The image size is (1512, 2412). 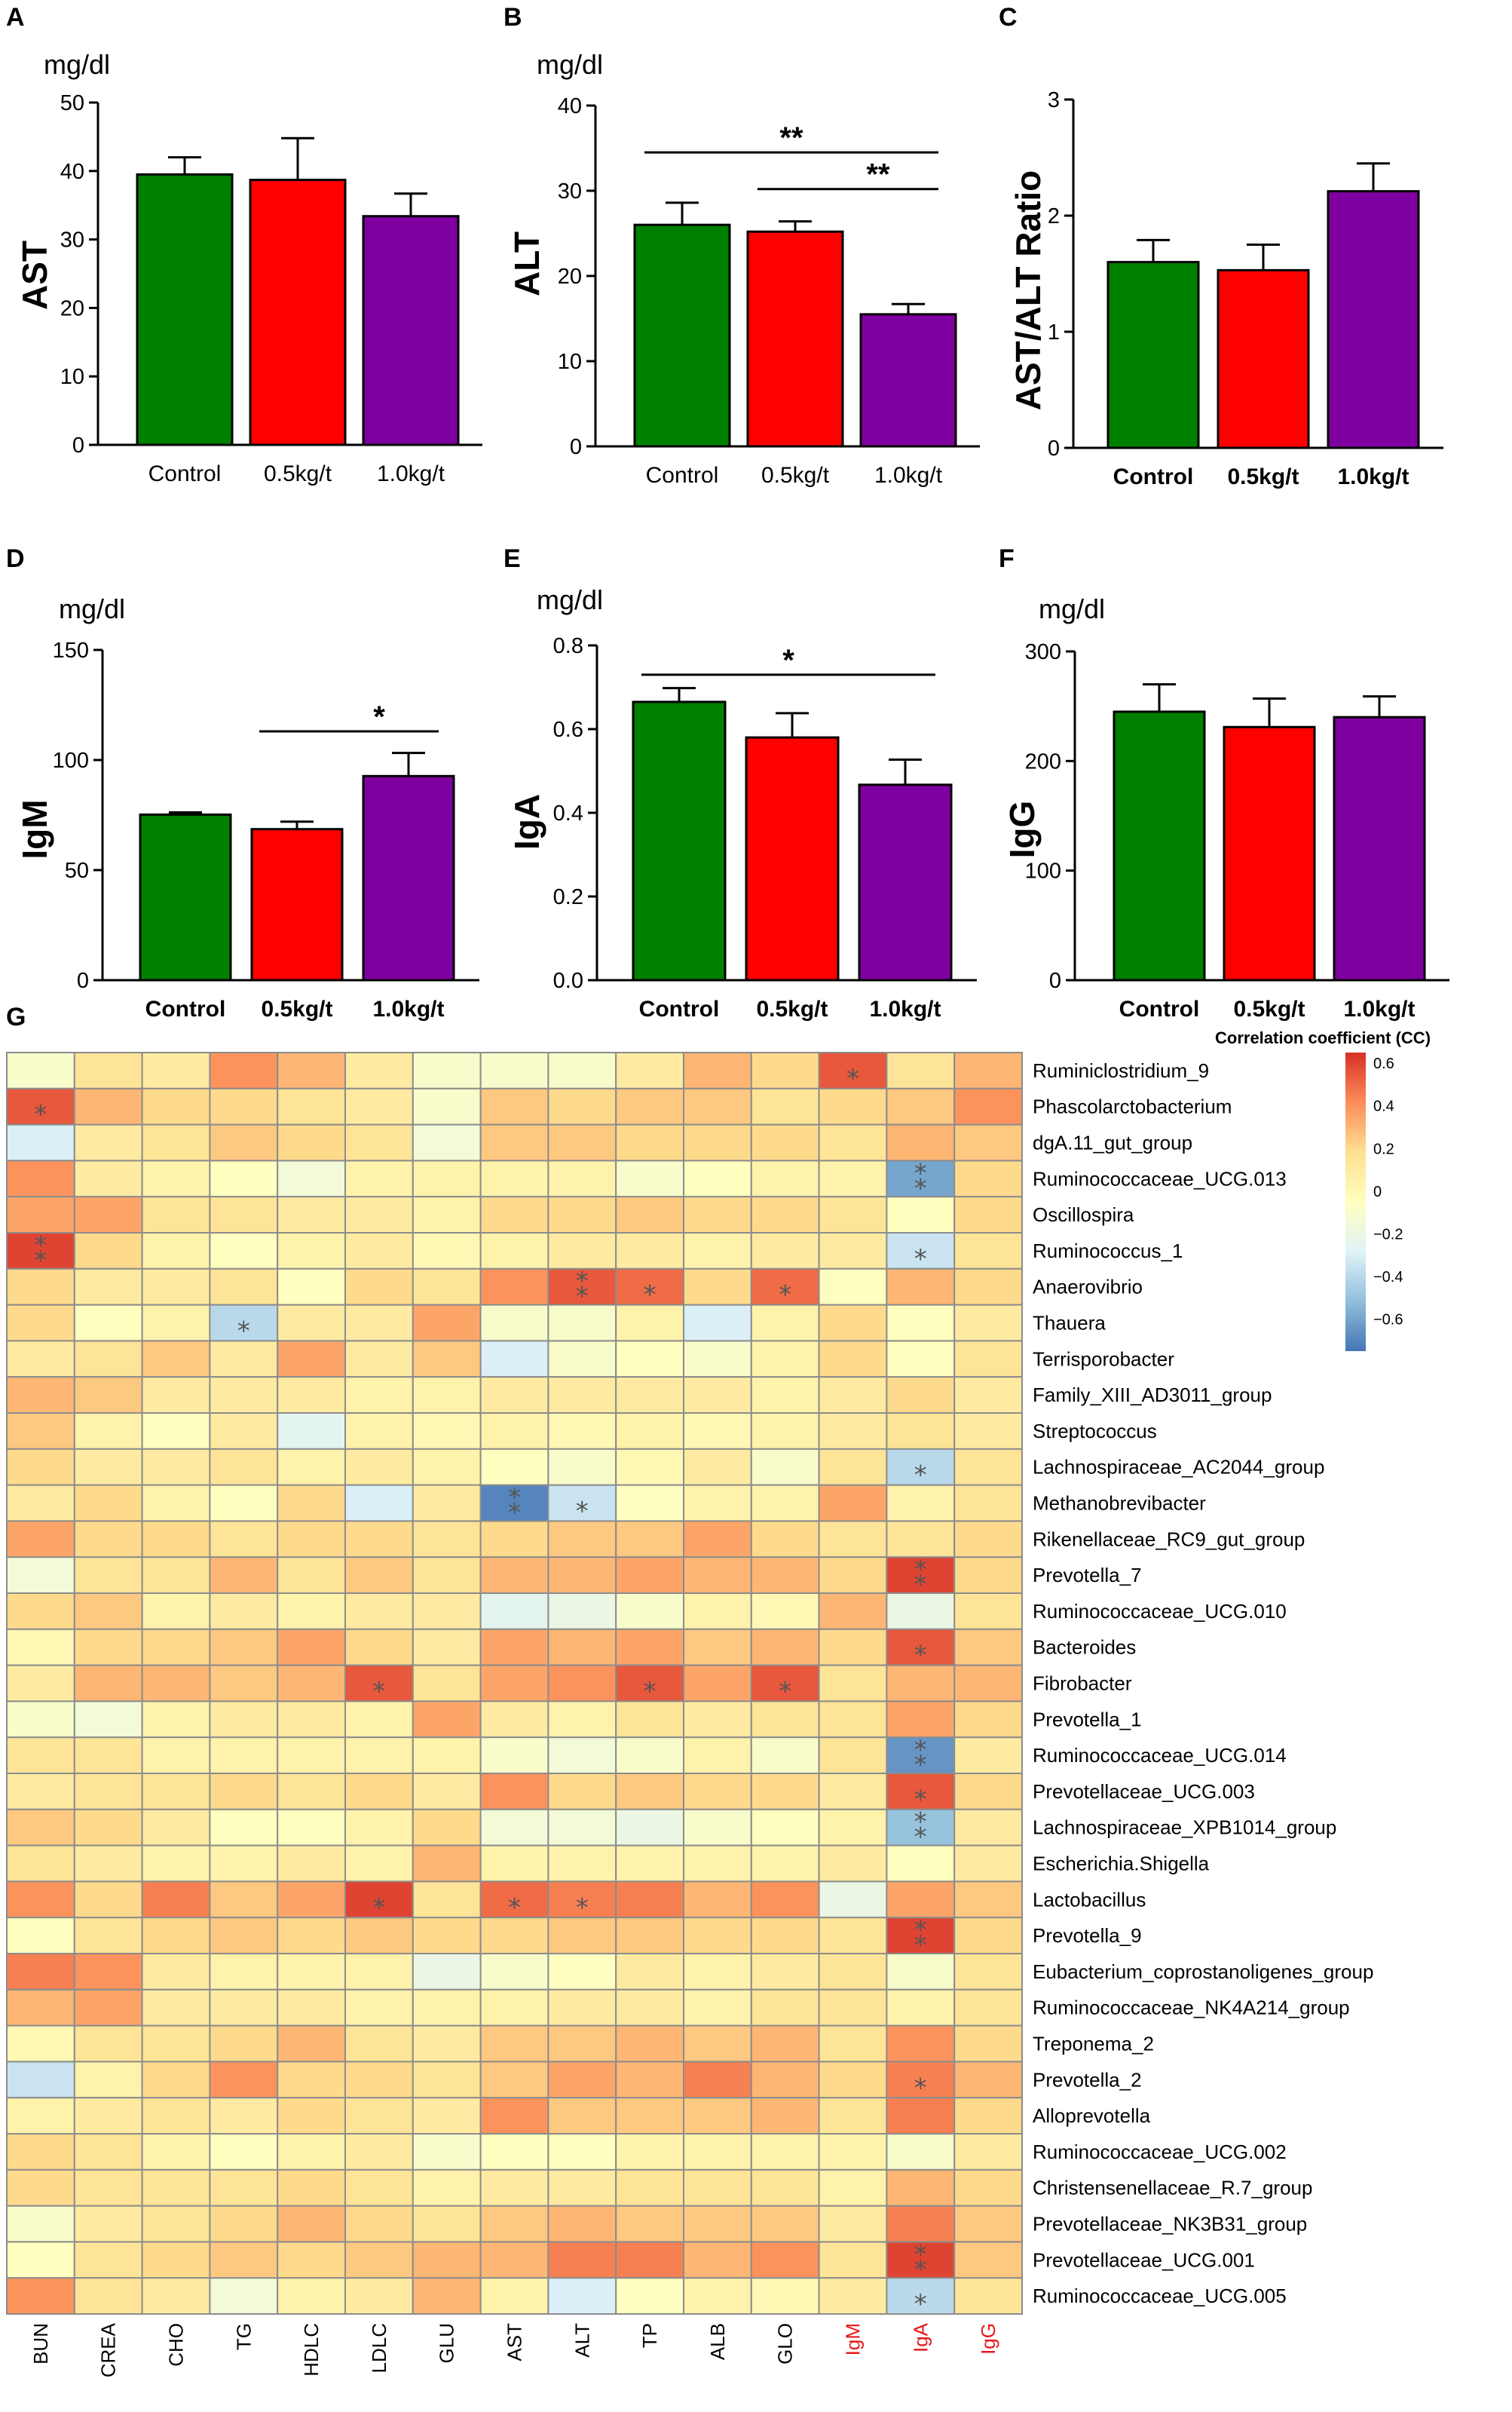 What do you see at coordinates (409, 878) in the screenshot?
I see `bar-1-0kg-t` at bounding box center [409, 878].